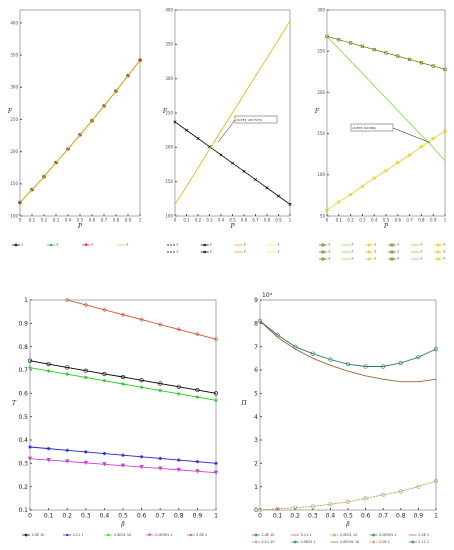 The width and height of the screenshot is (454, 550). I want to click on x-tick-label: 0.9, so click(278, 220).